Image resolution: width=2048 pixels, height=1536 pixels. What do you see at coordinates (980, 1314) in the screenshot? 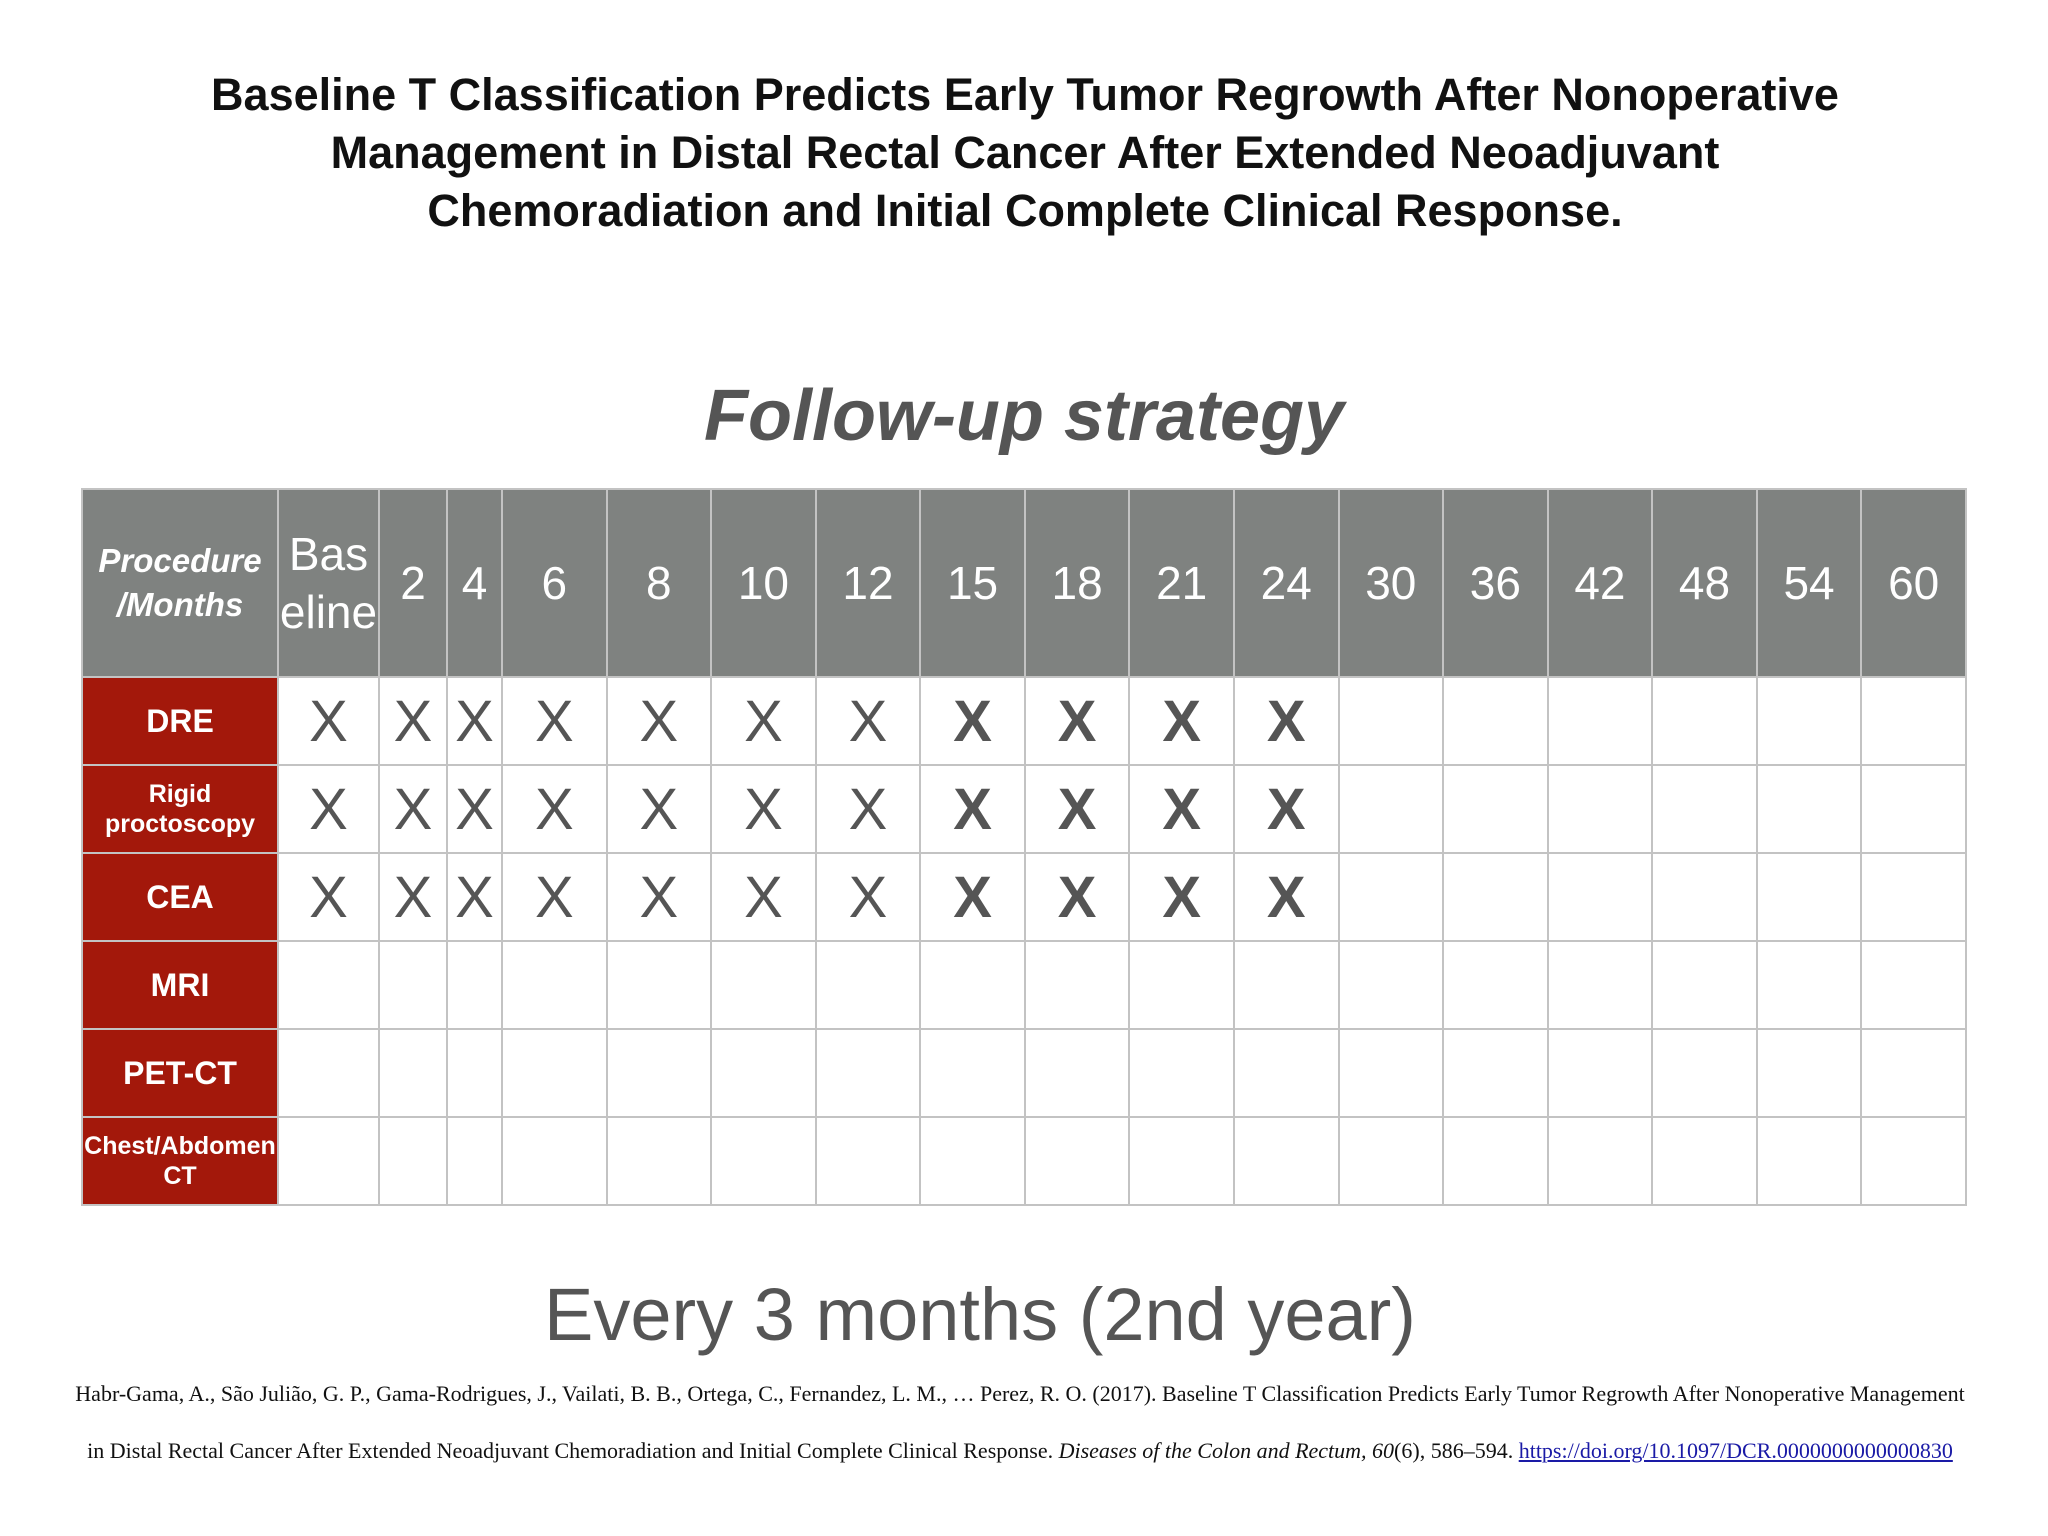
I see `caption: Every 3 months (2nd year)` at bounding box center [980, 1314].